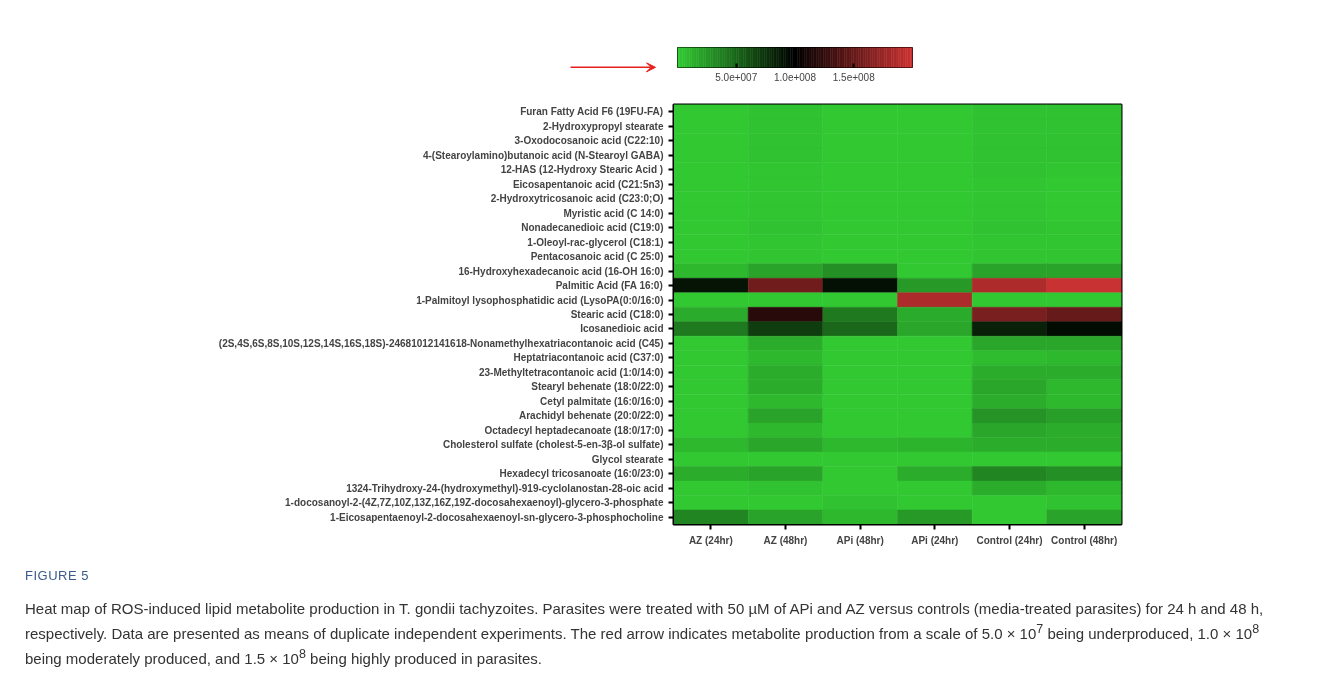 The image size is (1320, 699). What do you see at coordinates (595, 242) in the screenshot?
I see `y-tick-label: 1-Oleoyl-rac-glycerol (C18:1)` at bounding box center [595, 242].